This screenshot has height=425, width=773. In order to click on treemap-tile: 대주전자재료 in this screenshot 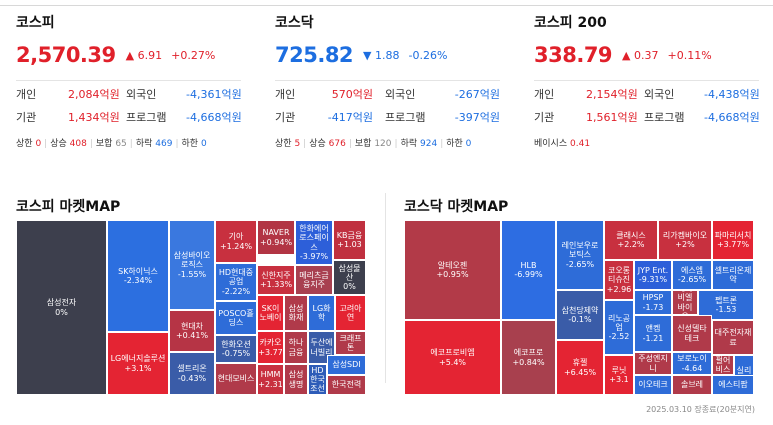, I will do `click(733, 337)`.